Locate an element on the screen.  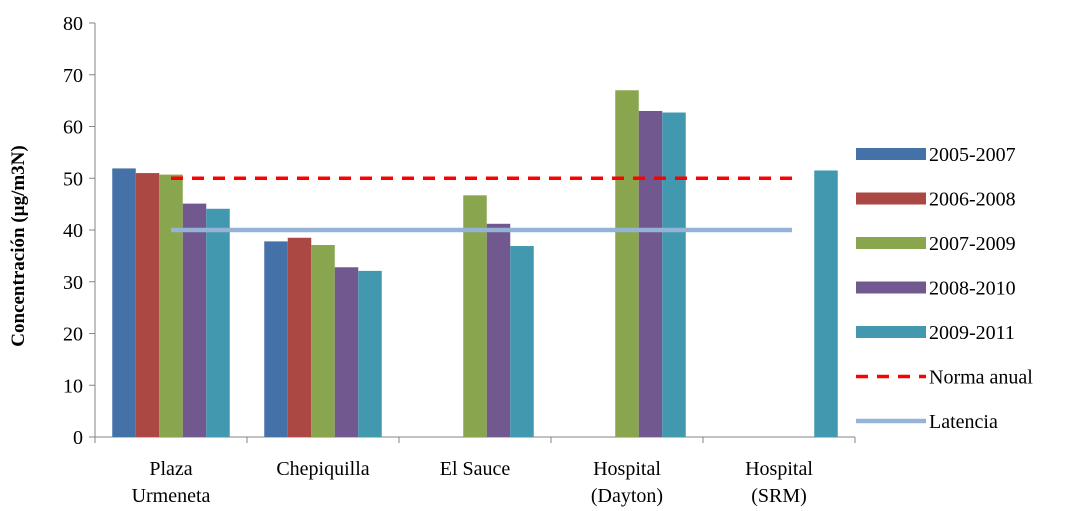
y-tick-label: 80 is located at coordinates (73, 24).